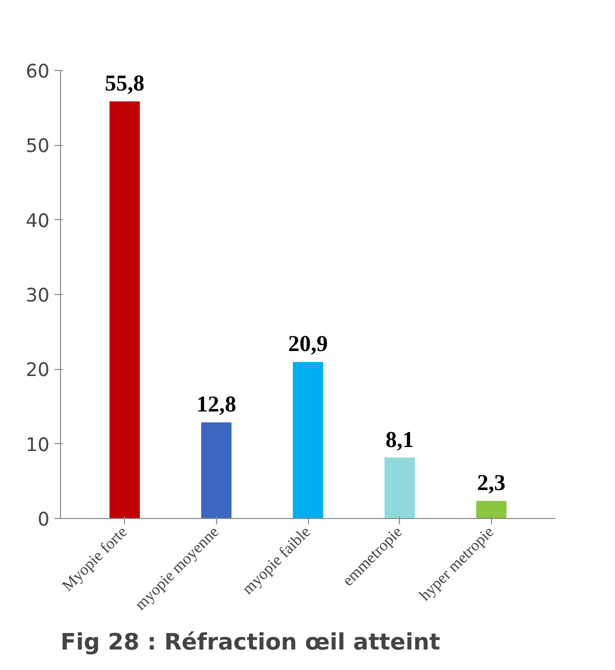 This screenshot has height=670, width=615. What do you see at coordinates (38, 445) in the screenshot?
I see `y-tick-label: 10` at bounding box center [38, 445].